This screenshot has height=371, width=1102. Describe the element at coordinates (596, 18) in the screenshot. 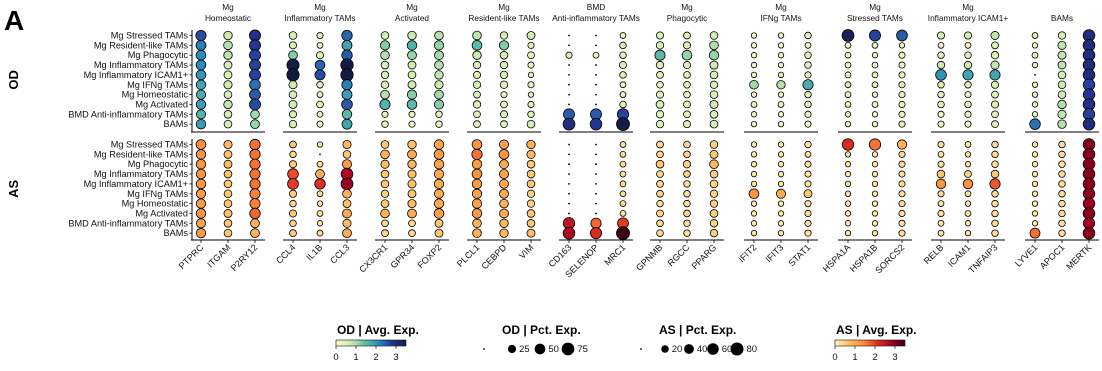

I see `module-title-line2: Anti-inflammatory TAMs` at that location.